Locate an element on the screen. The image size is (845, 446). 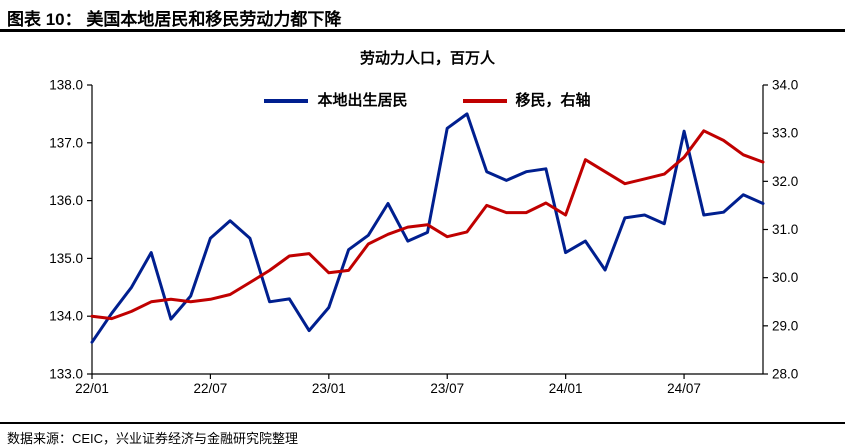
right-axis-tick-label: 29.0 is located at coordinates (785, 325).